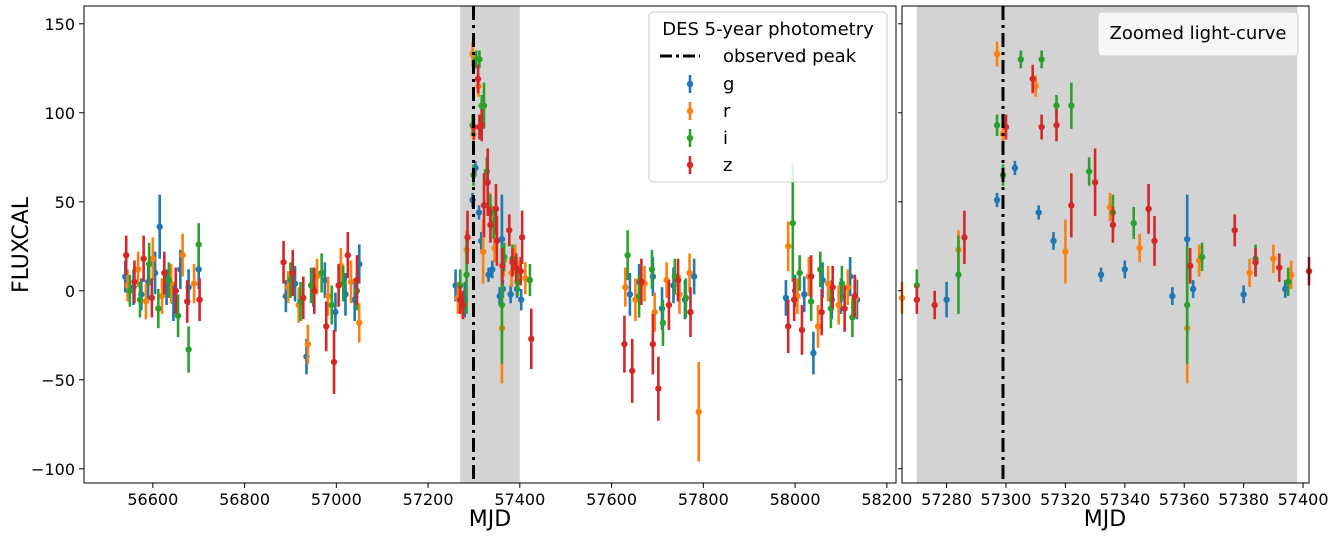  What do you see at coordinates (244, 499) in the screenshot?
I see `full-xtick-label-1: 56800` at bounding box center [244, 499].